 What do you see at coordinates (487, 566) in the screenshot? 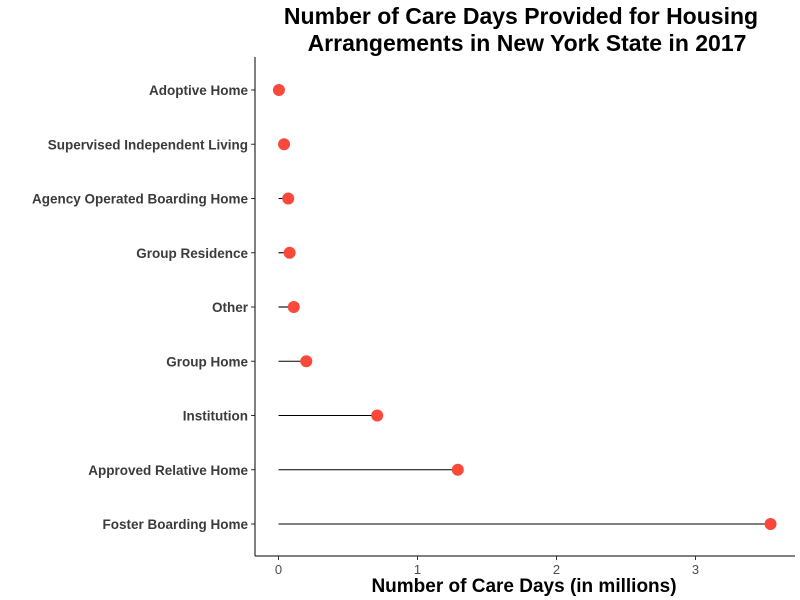
I see `x-axis-ticks: 0 1 2 3` at bounding box center [487, 566].